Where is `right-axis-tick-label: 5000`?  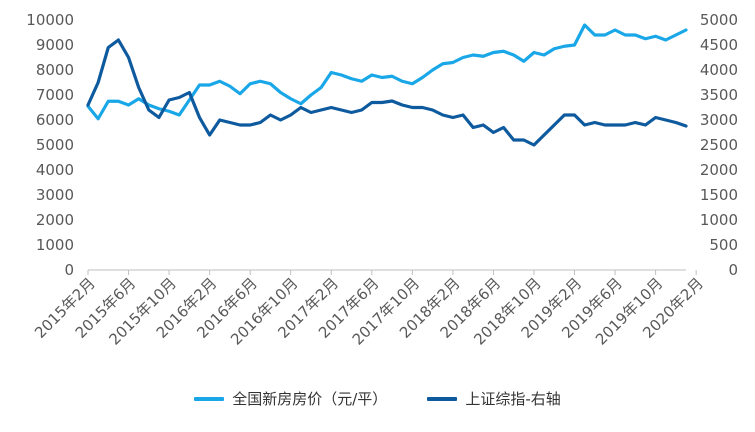
right-axis-tick-label: 5000 is located at coordinates (719, 20).